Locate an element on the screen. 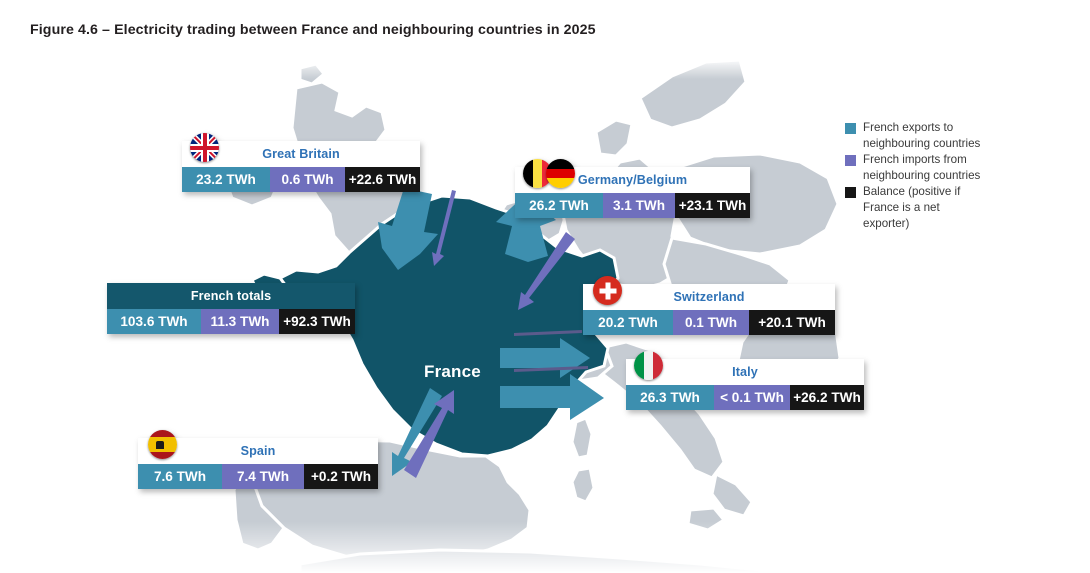  imports-value: 0.6 TWh is located at coordinates (307, 179).